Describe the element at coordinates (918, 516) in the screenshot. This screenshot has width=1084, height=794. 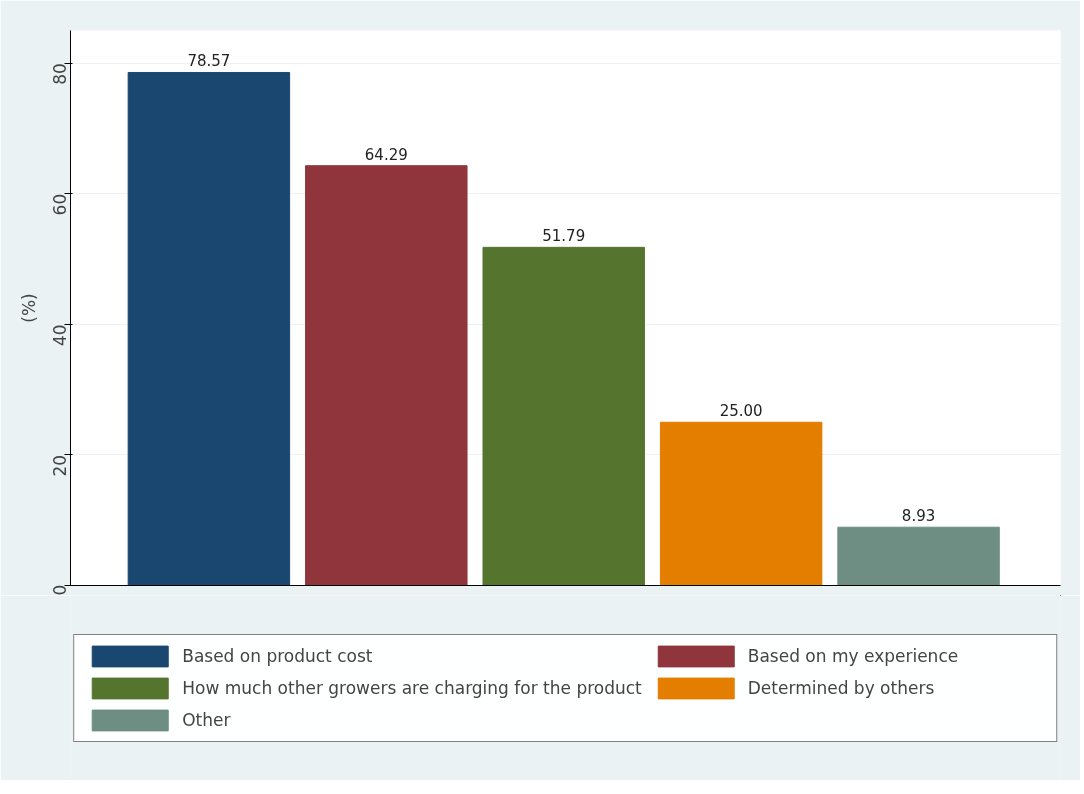
I see `data-label: 8.93` at that location.